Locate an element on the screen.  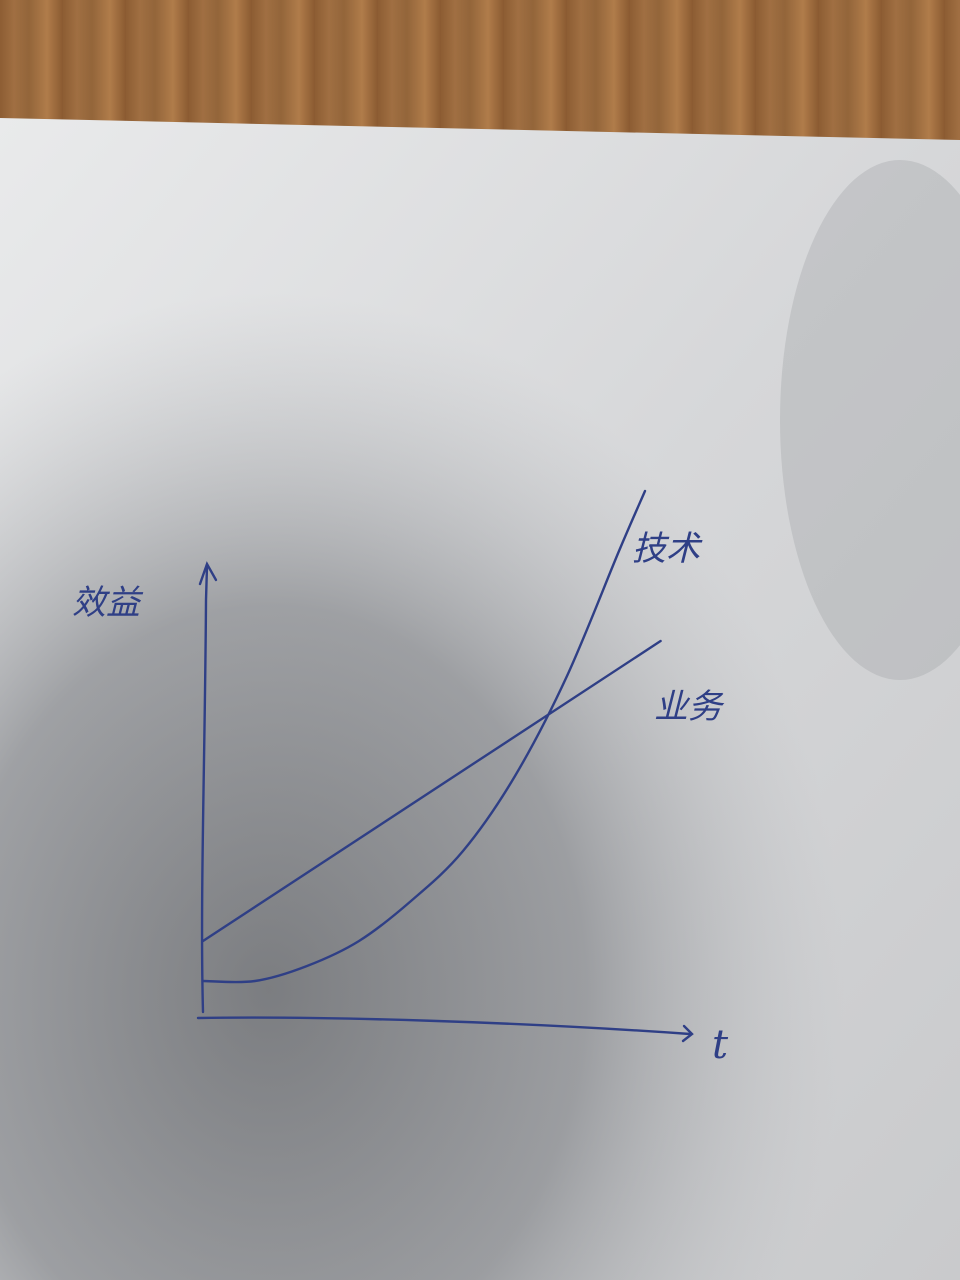
series-label-tech: 技术 is located at coordinates (667, 549).